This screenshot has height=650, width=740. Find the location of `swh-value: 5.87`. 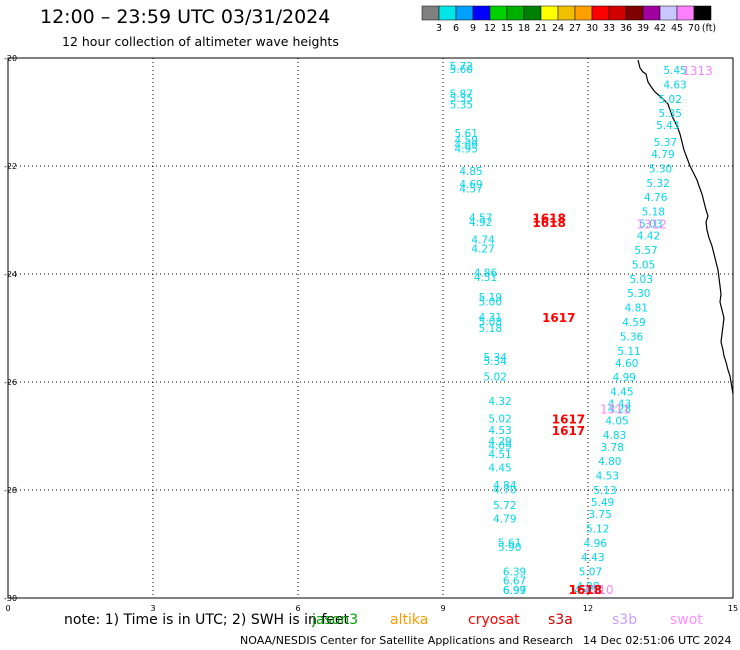

swh-value: 5.87 is located at coordinates (461, 94).